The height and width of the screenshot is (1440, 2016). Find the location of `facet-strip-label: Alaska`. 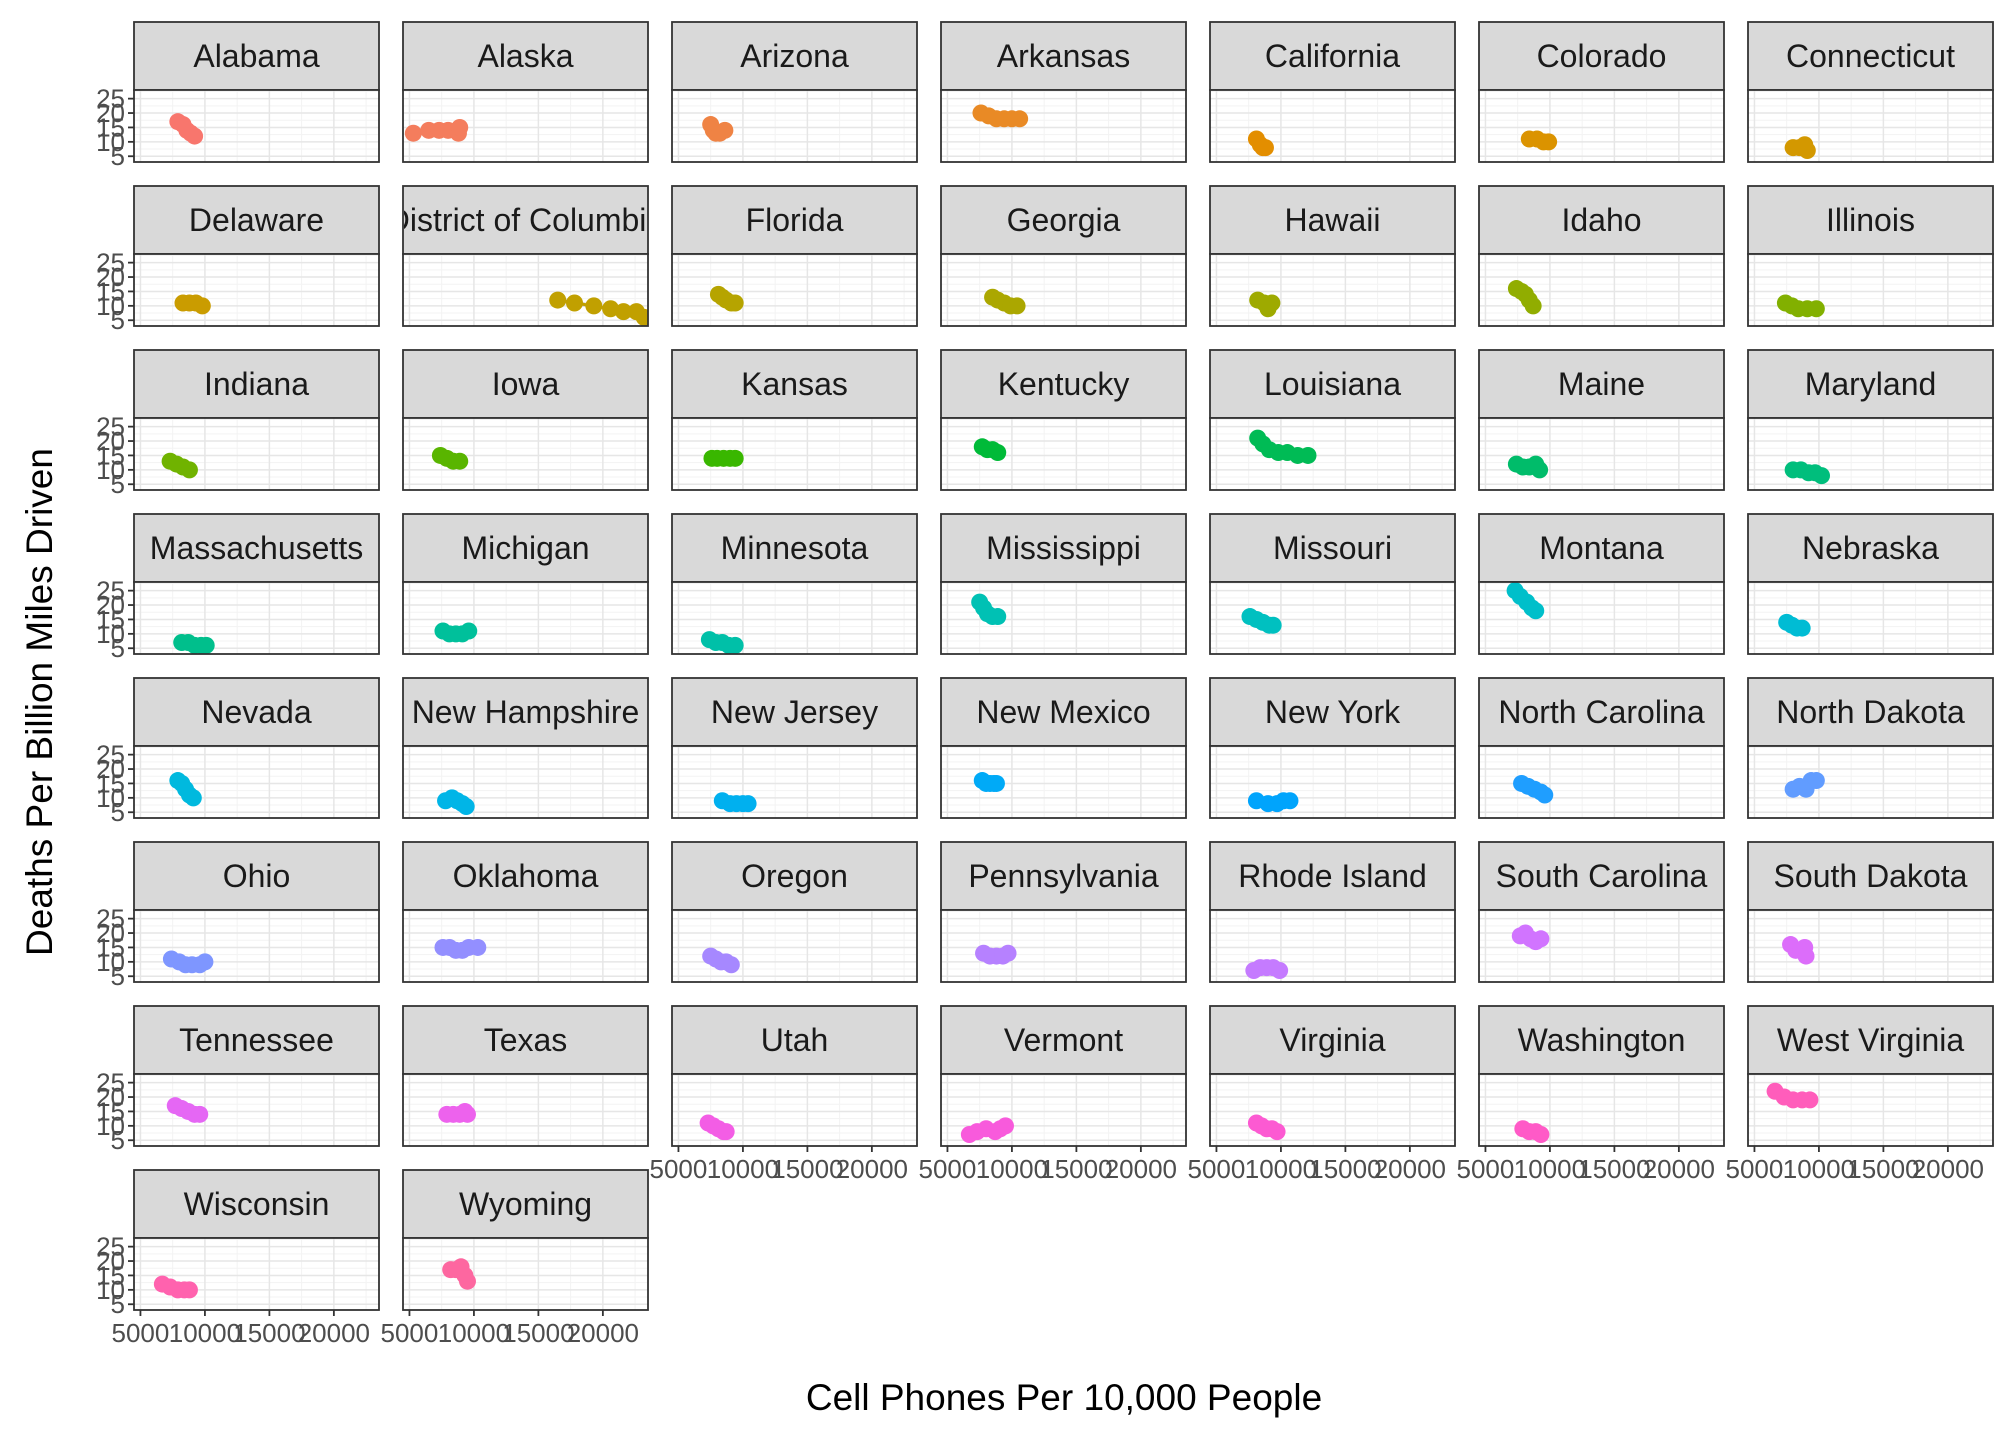

facet-strip-label: Alaska is located at coordinates (525, 56).